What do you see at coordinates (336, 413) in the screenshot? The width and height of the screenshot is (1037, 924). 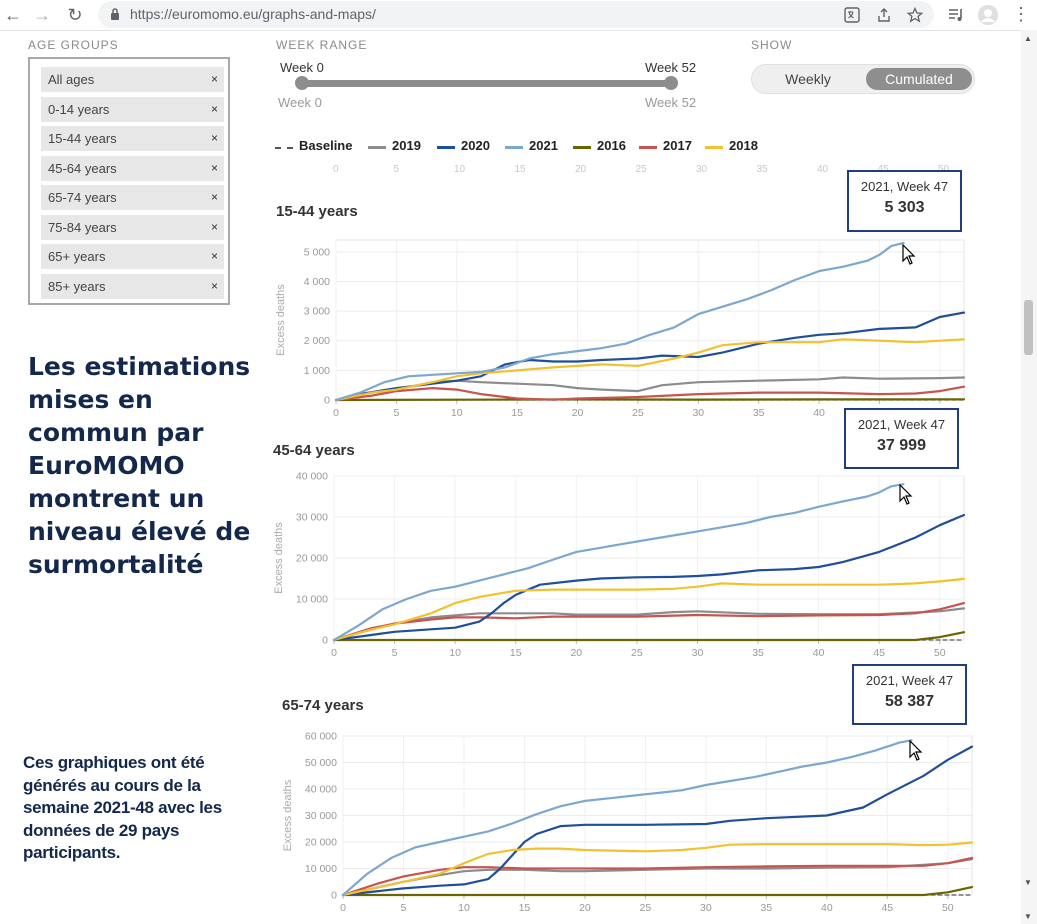 I see `x-tick-label: 0` at bounding box center [336, 413].